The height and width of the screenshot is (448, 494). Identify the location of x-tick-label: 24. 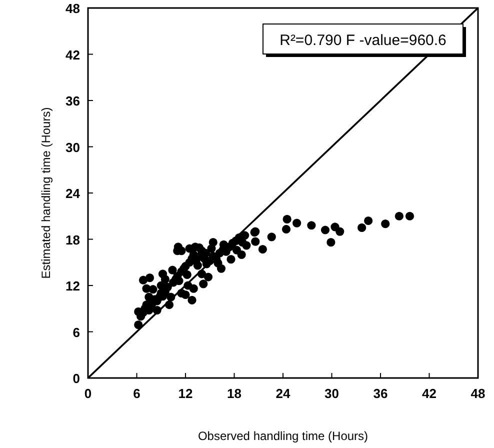
(283, 393).